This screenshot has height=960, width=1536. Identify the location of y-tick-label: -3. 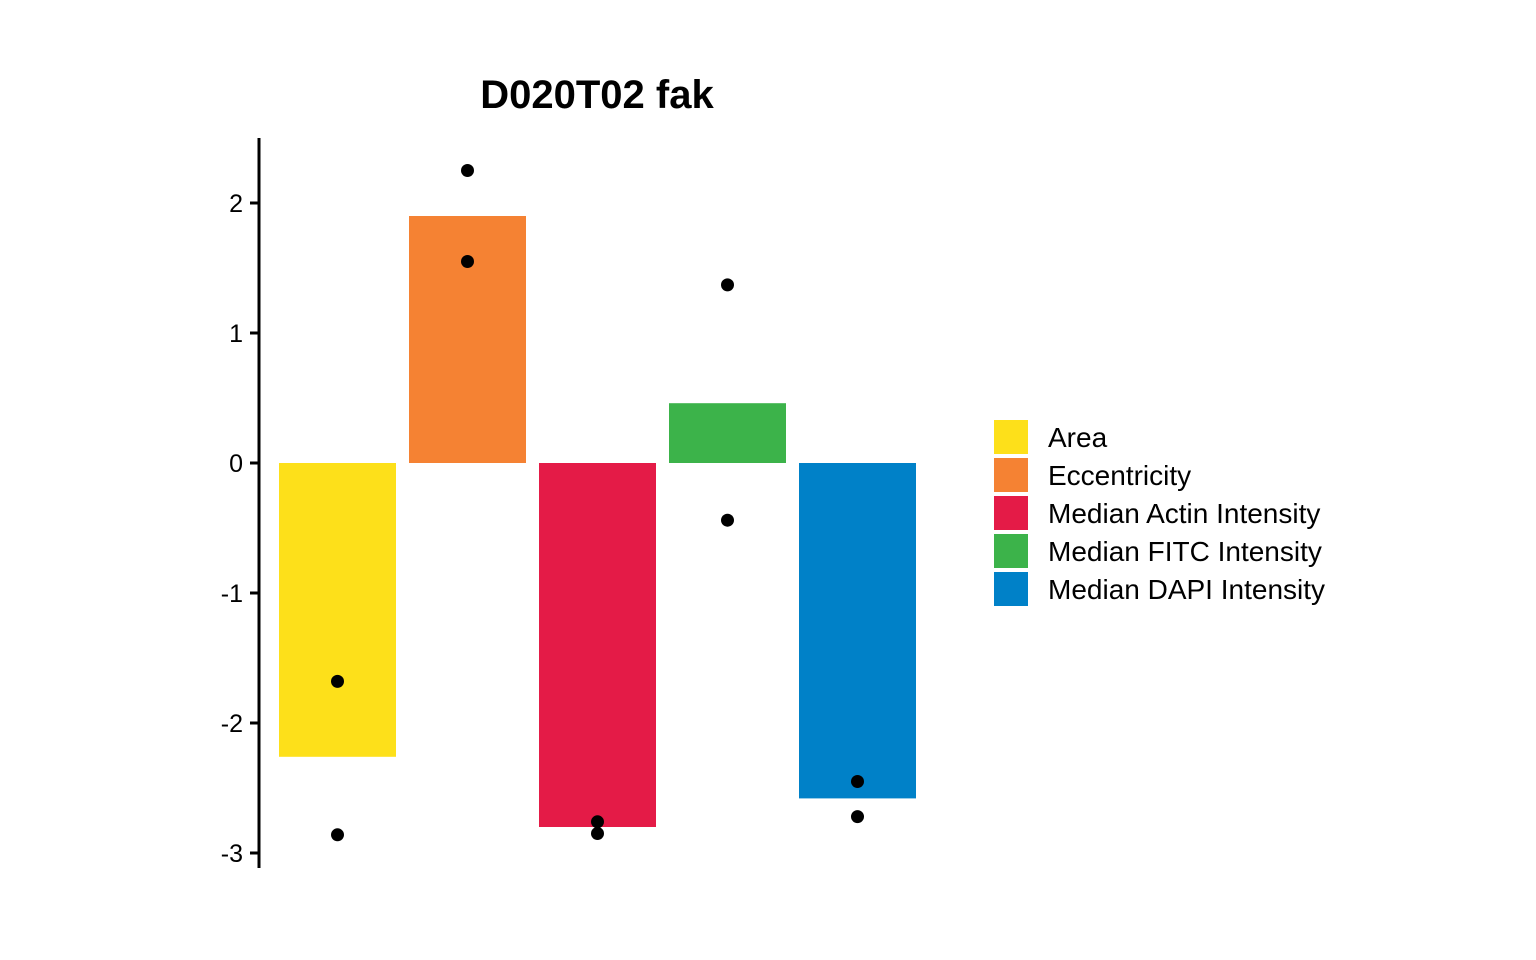
(232, 854).